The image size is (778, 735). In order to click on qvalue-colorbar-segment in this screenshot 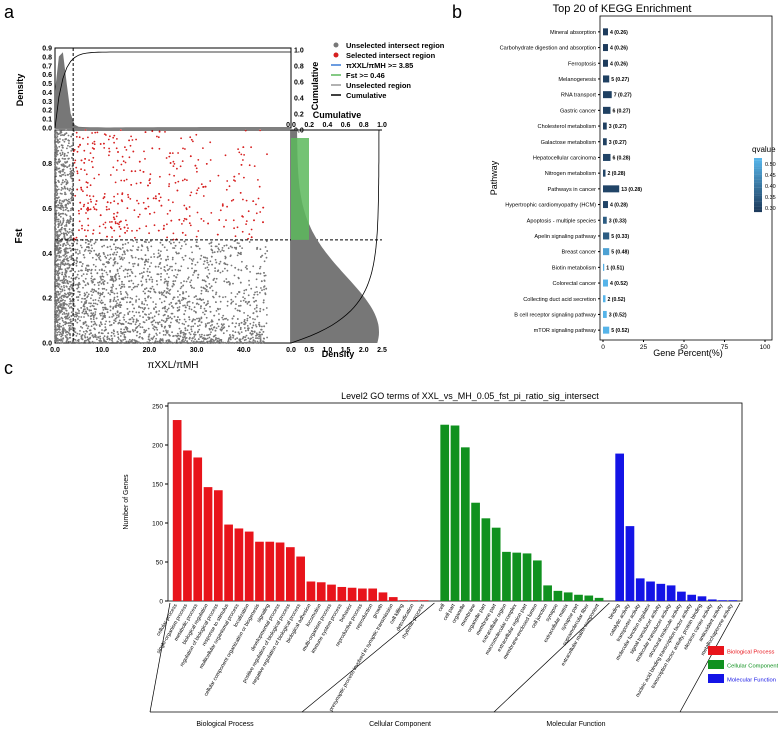, I will do `click(758, 184)`.